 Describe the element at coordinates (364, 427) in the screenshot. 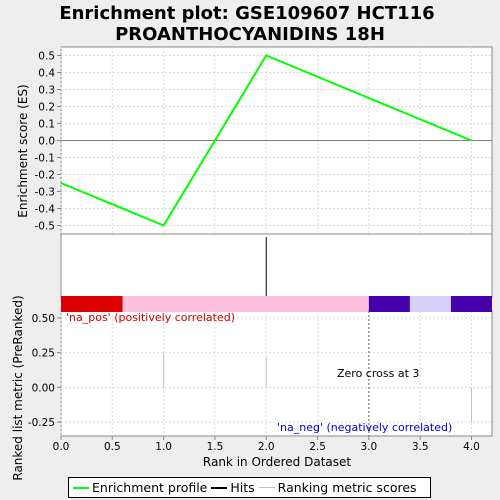

I see `neg-correlated-label: 'na_neg' (negatively correlated)` at that location.